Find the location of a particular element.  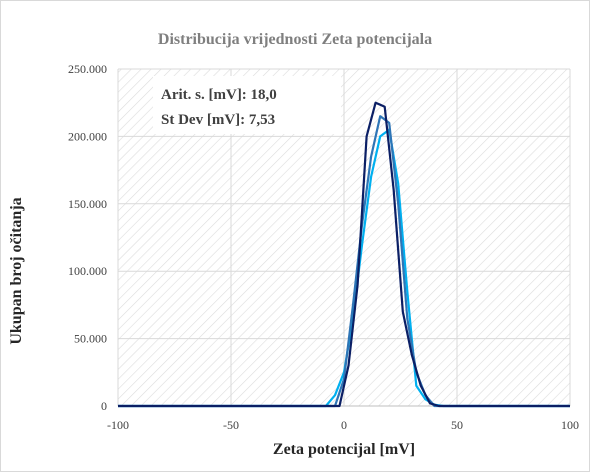

stats-box is located at coordinates (247, 105).